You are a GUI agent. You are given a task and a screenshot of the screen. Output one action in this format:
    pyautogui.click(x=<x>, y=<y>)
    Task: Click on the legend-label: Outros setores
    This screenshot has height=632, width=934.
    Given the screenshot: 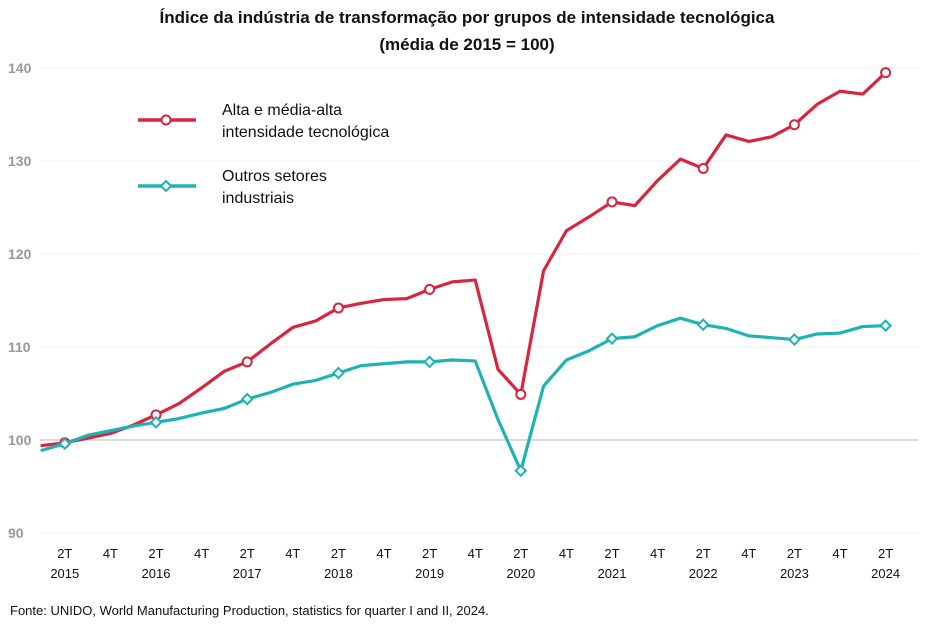 What is the action you would take?
    pyautogui.click(x=274, y=176)
    